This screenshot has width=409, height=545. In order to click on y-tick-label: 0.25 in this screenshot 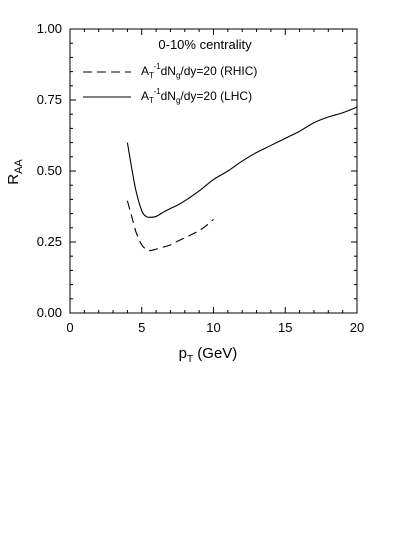, I will do `click(49, 241)`.